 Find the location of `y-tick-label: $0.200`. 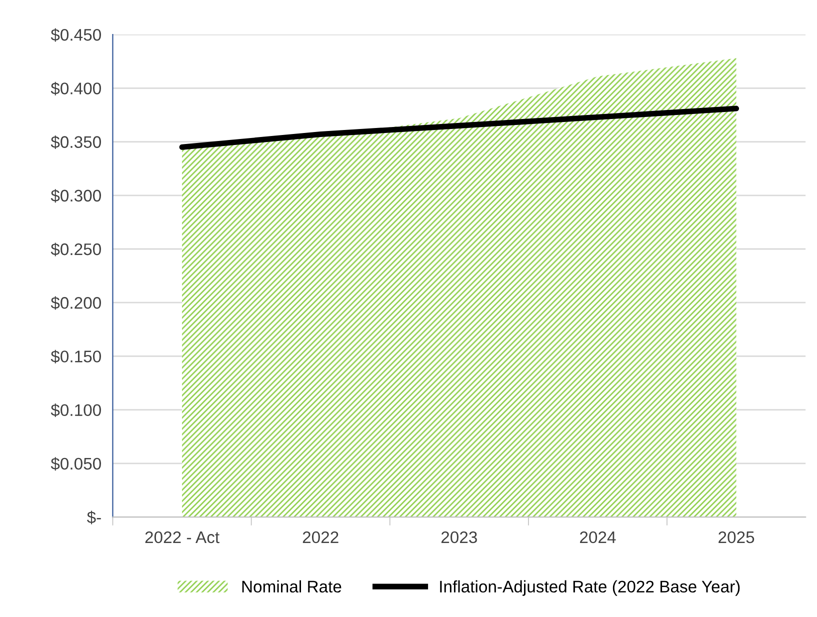

y-tick-label: $0.200 is located at coordinates (75, 303).